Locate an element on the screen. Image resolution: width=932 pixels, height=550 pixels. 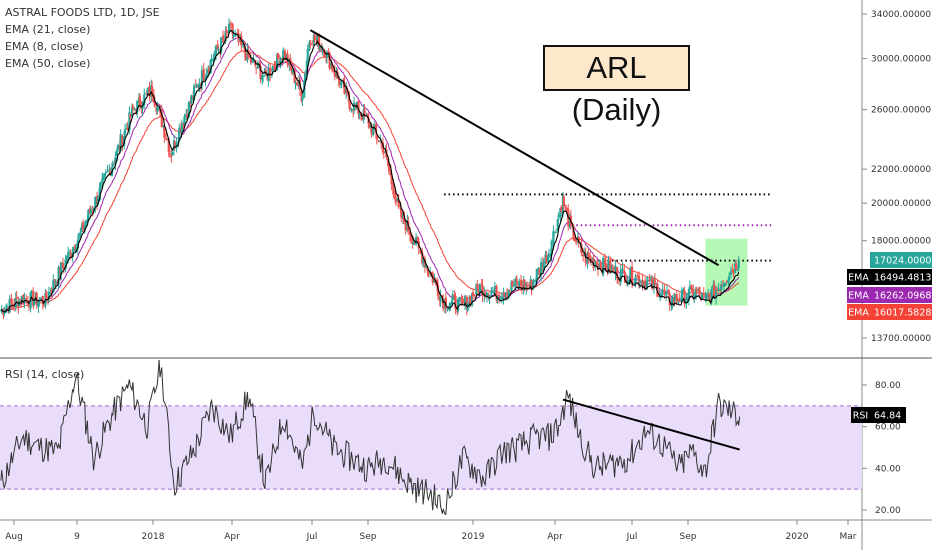
rsi-indicator-label: RSI (14, close) is located at coordinates (45, 374).